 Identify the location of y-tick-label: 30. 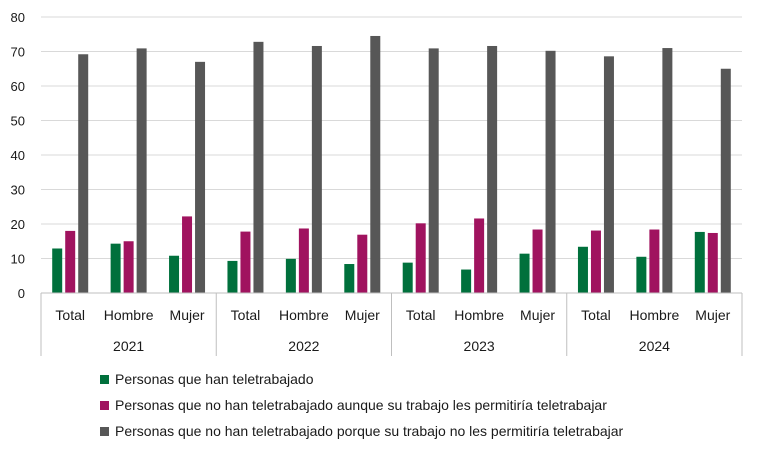
(18, 190).